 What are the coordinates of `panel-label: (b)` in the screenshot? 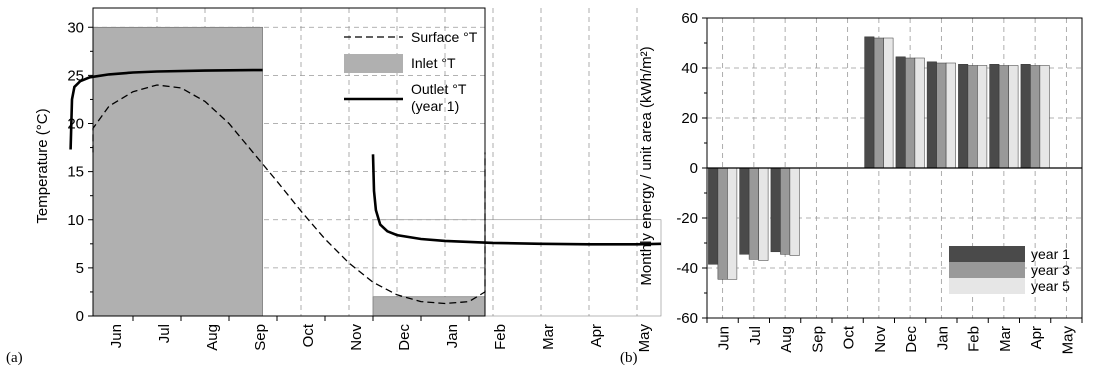 It's located at (629, 358).